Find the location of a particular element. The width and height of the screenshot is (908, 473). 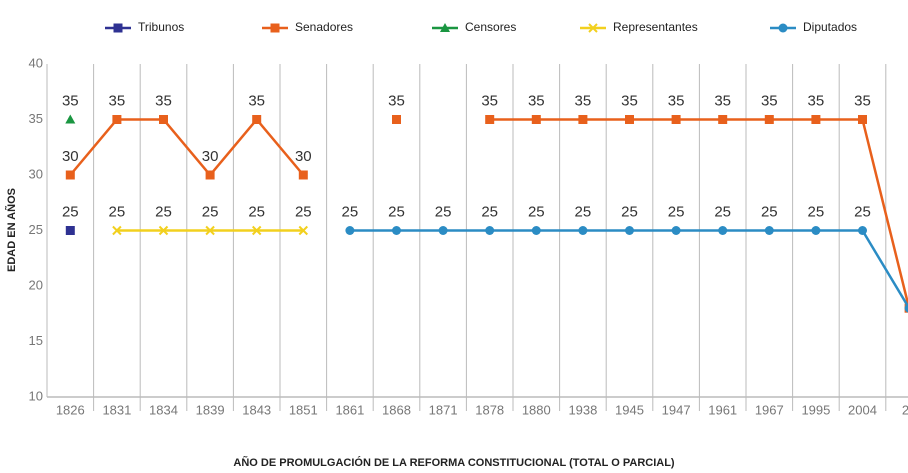

x-tick-label: 1995 is located at coordinates (815, 409).